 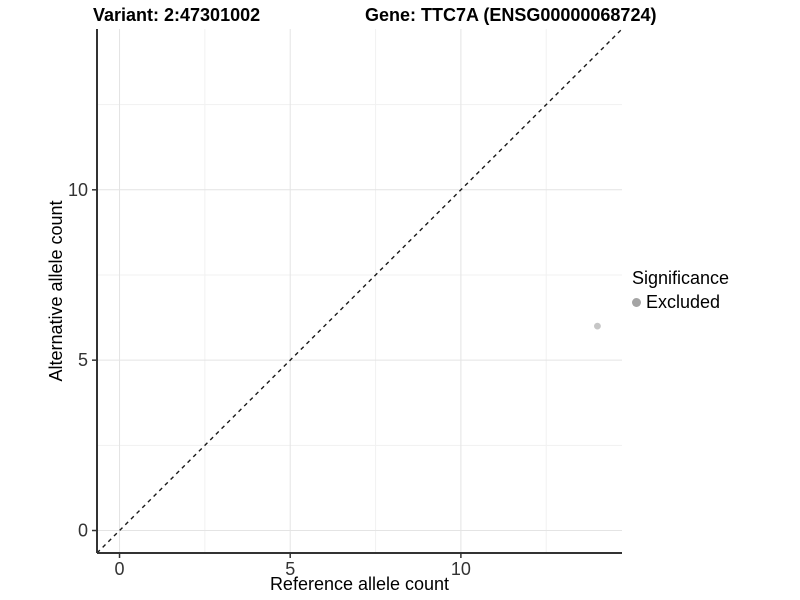 I want to click on legend-key-dot-icon, so click(x=636, y=302).